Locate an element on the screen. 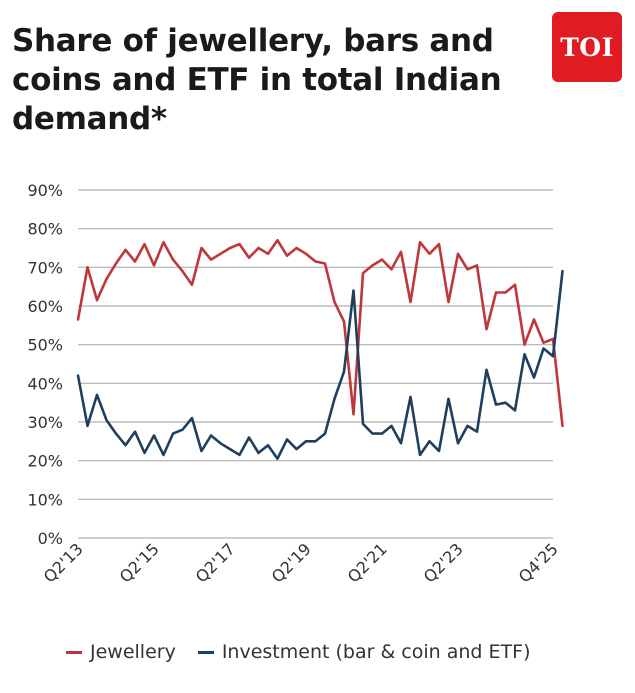 This screenshot has height=693, width=635. x-tick-label: Q2'21 is located at coordinates (367, 562).